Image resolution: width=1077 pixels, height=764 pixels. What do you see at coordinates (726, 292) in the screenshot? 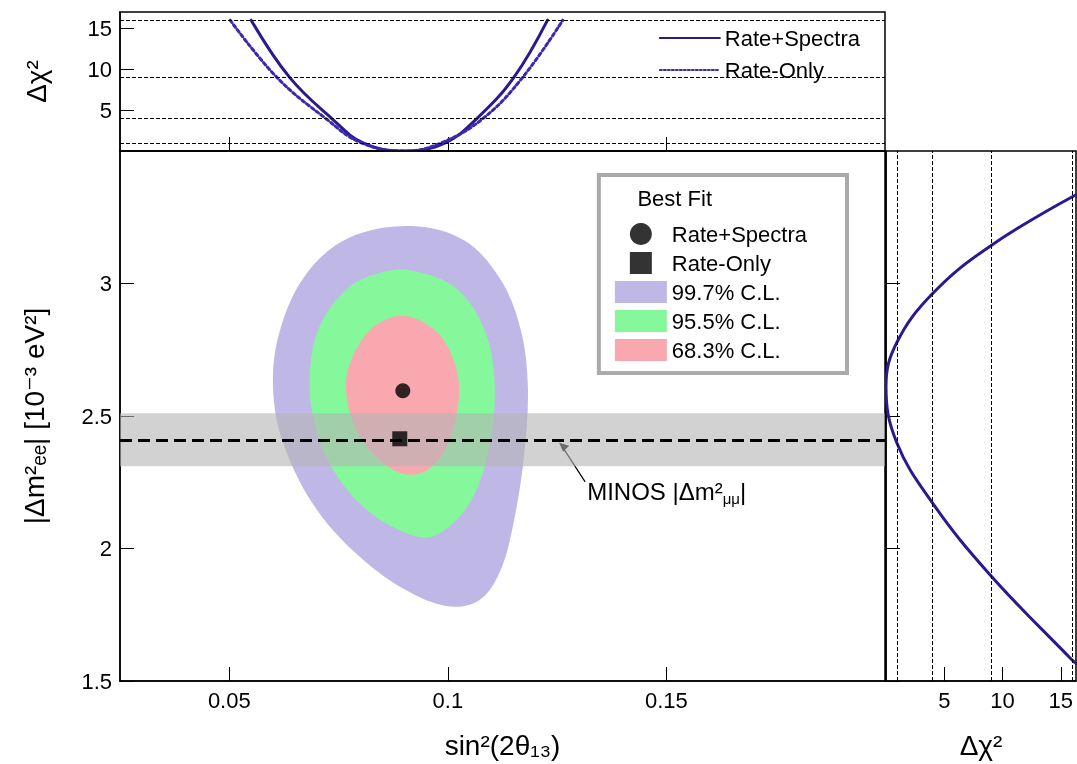
I see `legend-label: 99.7% C.L.` at bounding box center [726, 292].